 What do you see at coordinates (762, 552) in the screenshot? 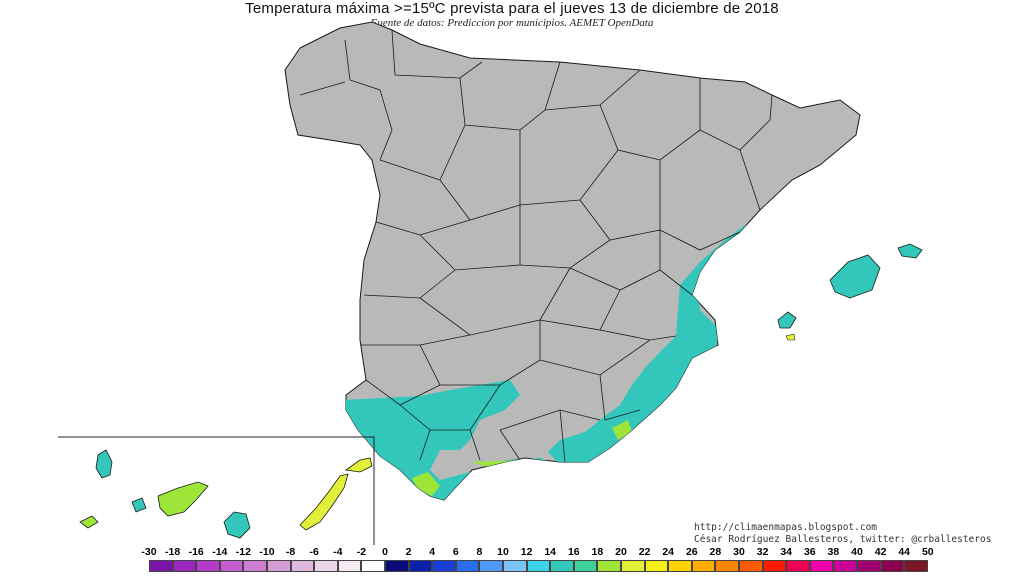
I see `legend-tick: 32` at bounding box center [762, 552].